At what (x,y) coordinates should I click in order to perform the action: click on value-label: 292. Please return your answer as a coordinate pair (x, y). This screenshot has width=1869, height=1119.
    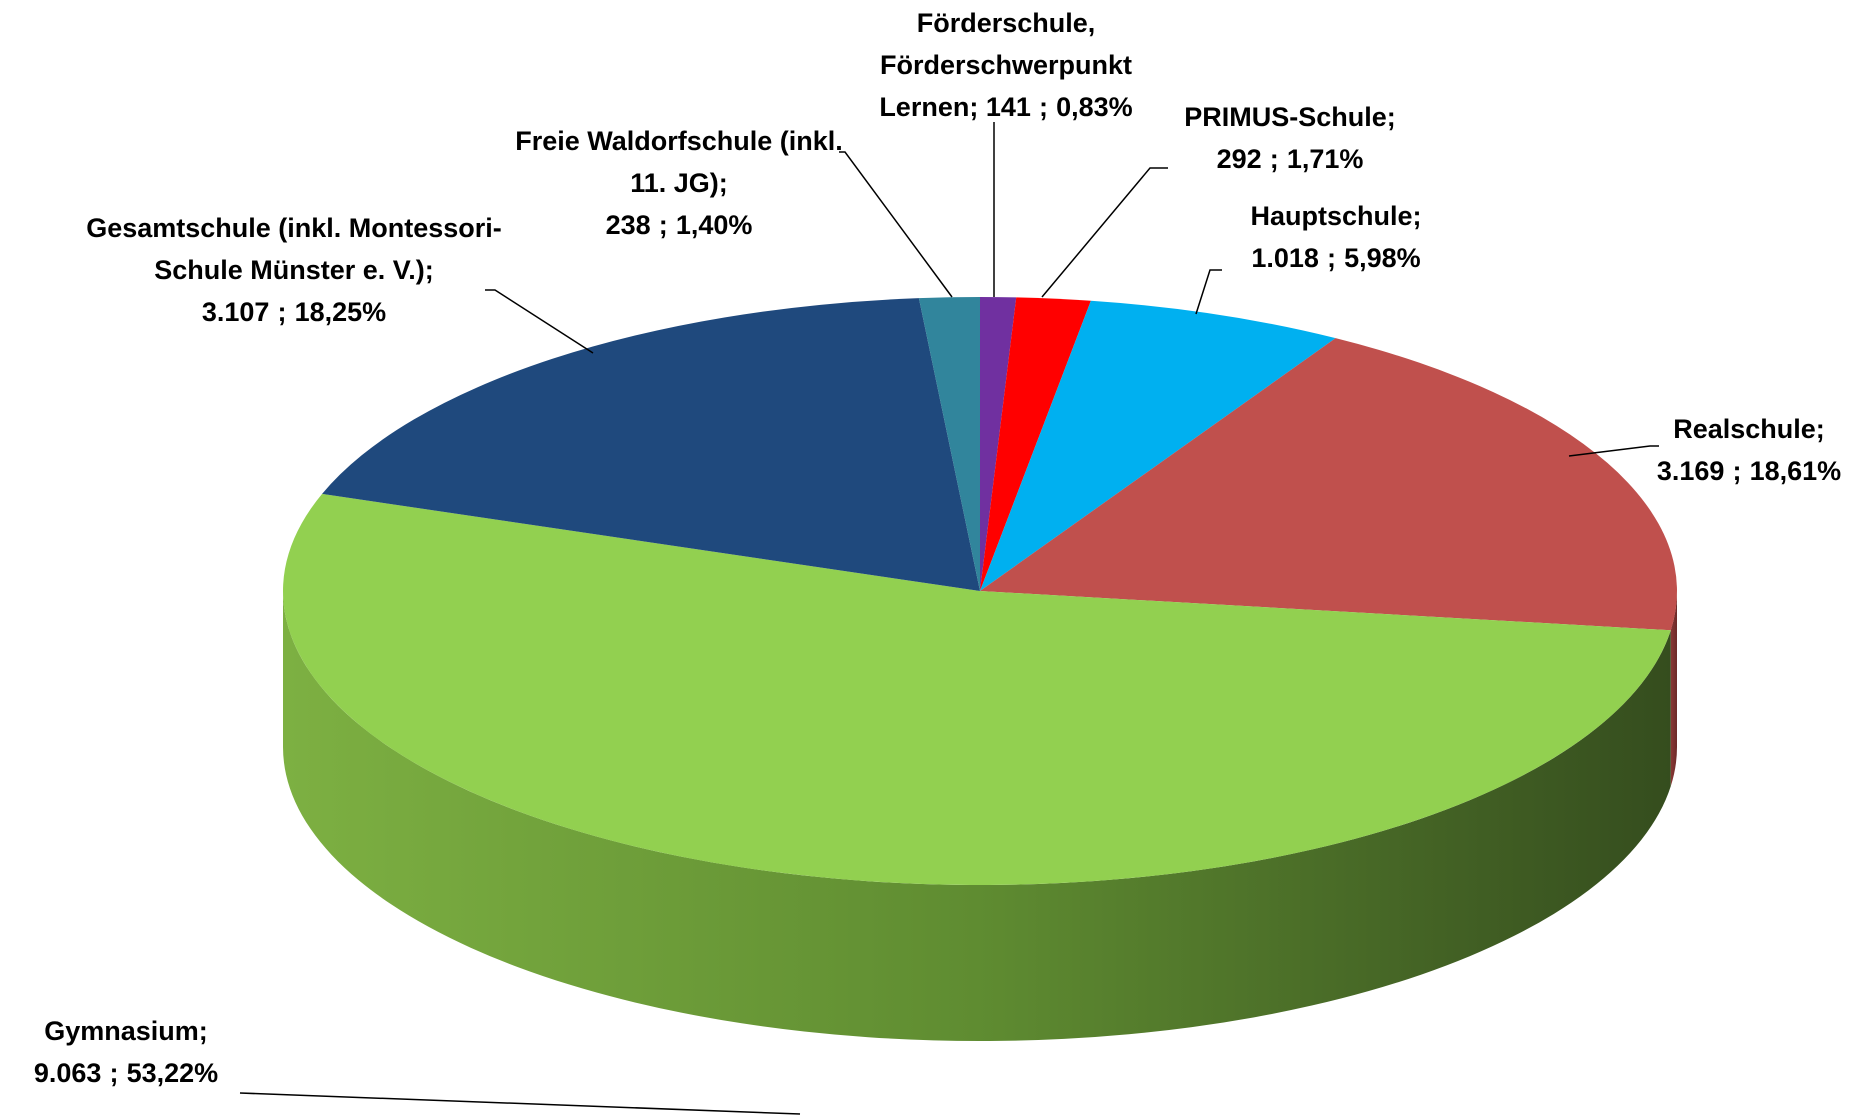
    Looking at the image, I should click on (1239, 159).